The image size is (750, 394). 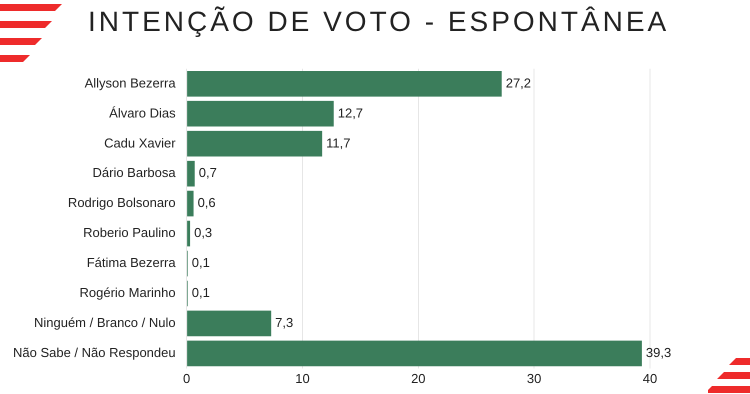 What do you see at coordinates (338, 142) in the screenshot?
I see `data-label: 11,7` at bounding box center [338, 142].